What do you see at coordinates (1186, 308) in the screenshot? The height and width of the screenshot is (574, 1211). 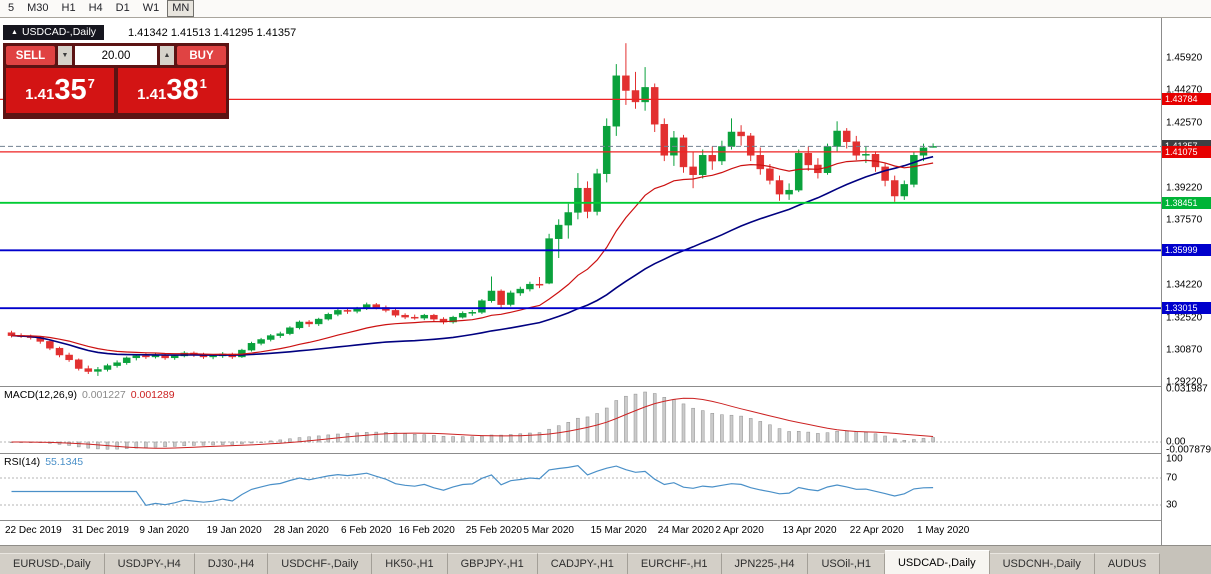 I see `price-badge-1.33015: 1.33015` at bounding box center [1186, 308].